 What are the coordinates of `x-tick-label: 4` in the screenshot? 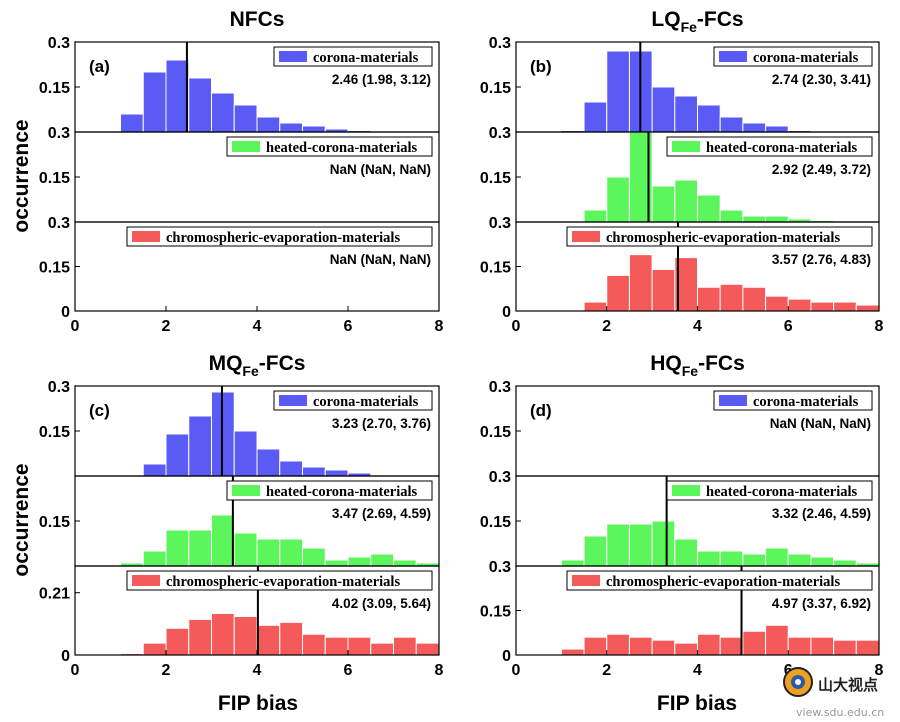 It's located at (697, 326).